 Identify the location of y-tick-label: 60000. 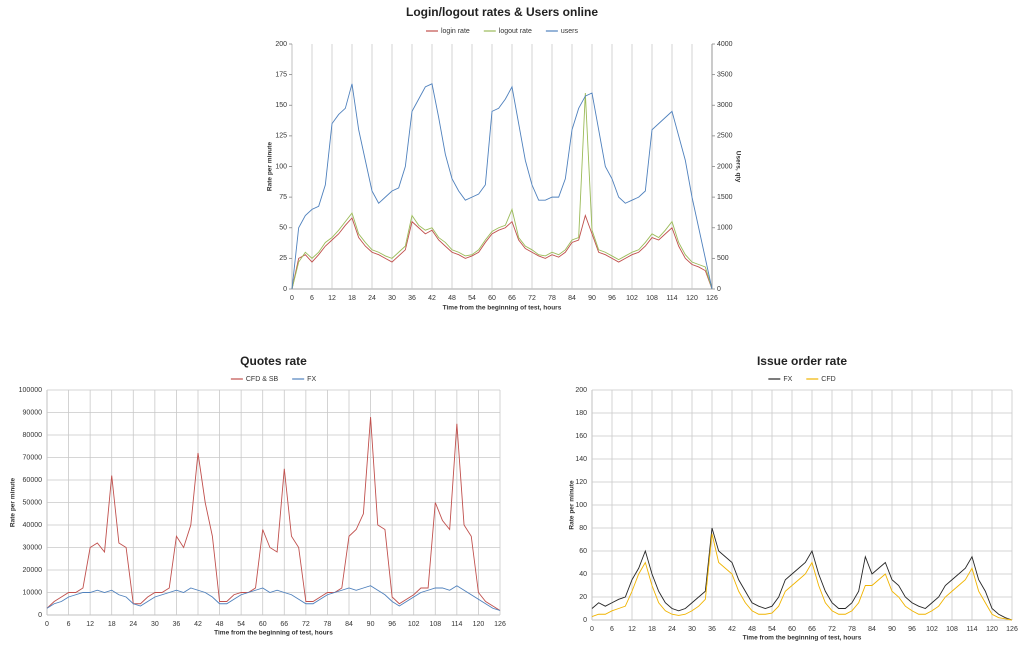
(33, 480).